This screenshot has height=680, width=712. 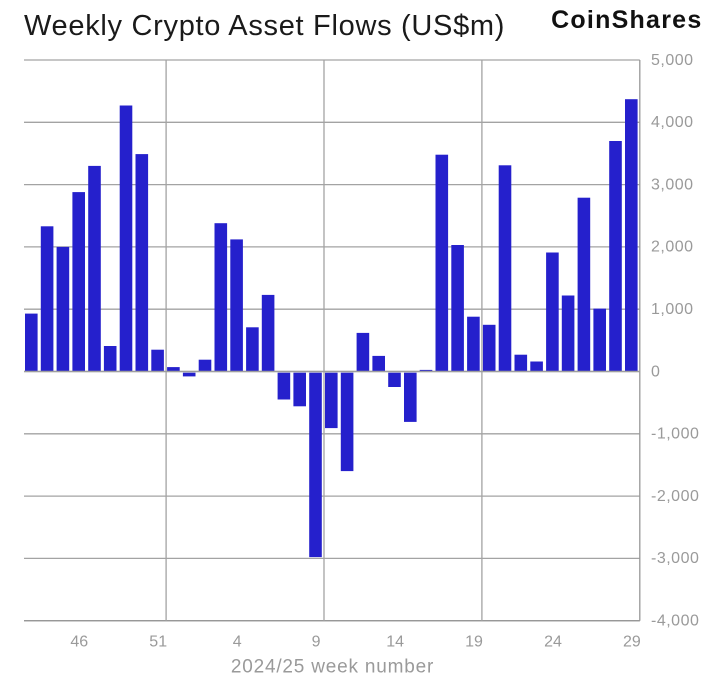 What do you see at coordinates (672, 122) in the screenshot?
I see `svg-text: 4,000` at bounding box center [672, 122].